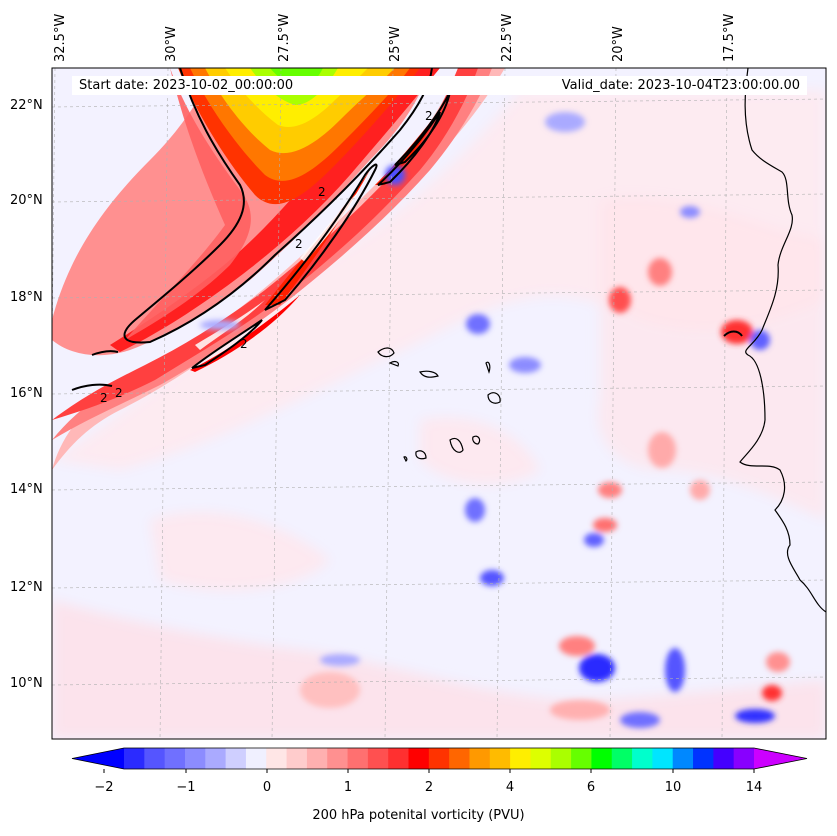 This screenshot has width=837, height=836. What do you see at coordinates (267, 787) in the screenshot?
I see `colorbar-tick-label: 0` at bounding box center [267, 787].